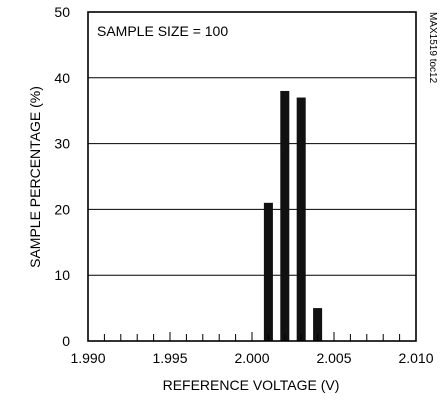  I want to click on x-tick-label-2.000: 2.000, so click(251, 358).